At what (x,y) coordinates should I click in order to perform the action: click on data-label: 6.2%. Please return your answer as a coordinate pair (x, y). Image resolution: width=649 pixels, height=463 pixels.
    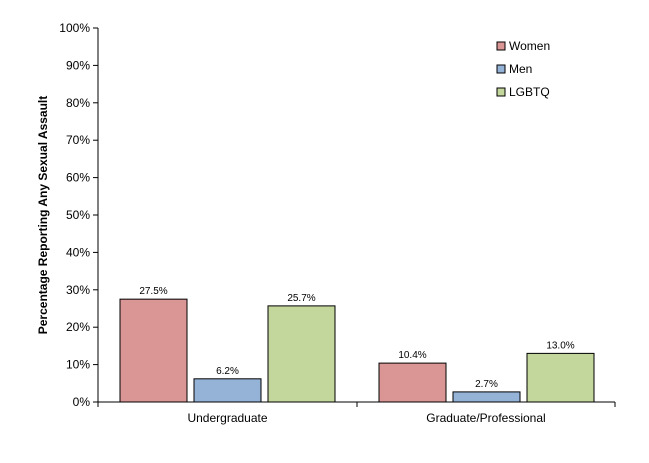
    Looking at the image, I should click on (227, 371).